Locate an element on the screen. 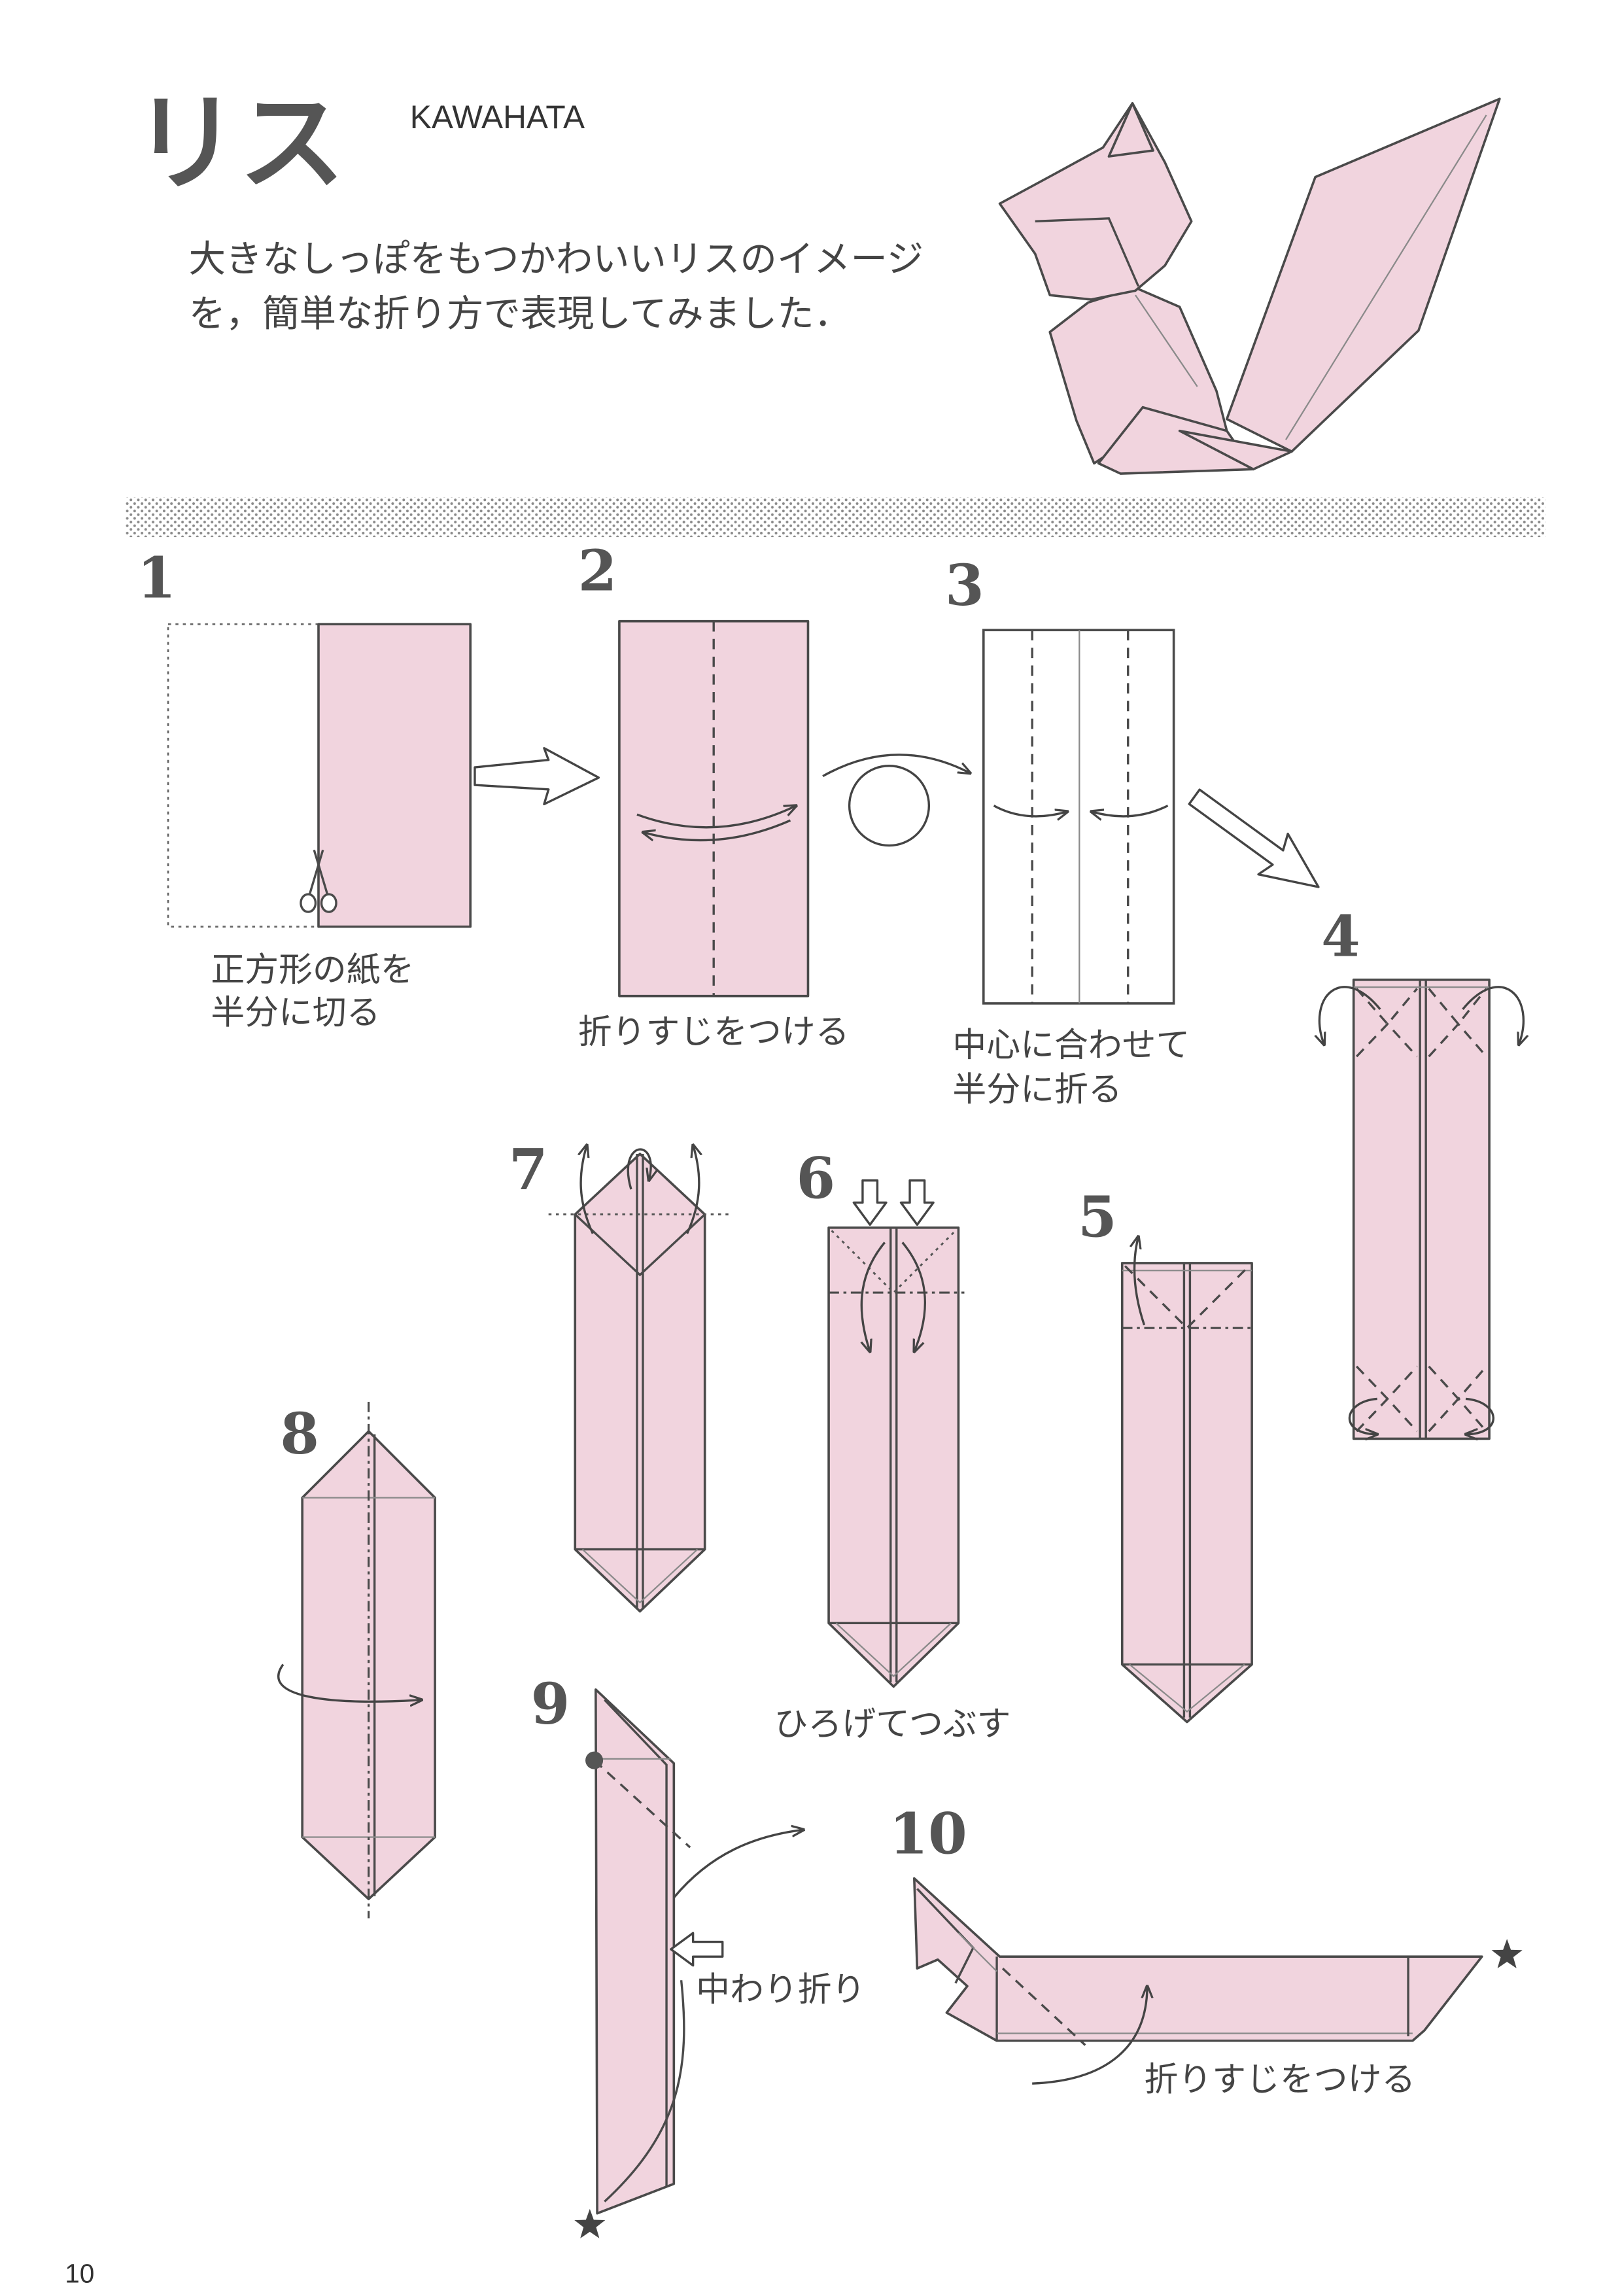  squirrel-tail is located at coordinates (1363, 275).